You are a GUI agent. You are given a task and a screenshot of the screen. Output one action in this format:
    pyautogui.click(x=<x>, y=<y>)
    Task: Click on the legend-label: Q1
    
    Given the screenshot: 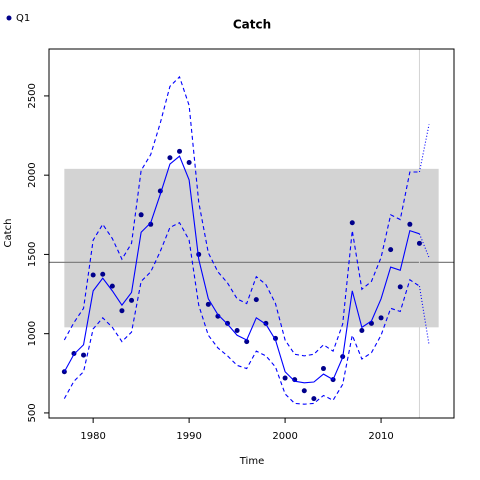 What is the action you would take?
    pyautogui.click(x=23, y=18)
    